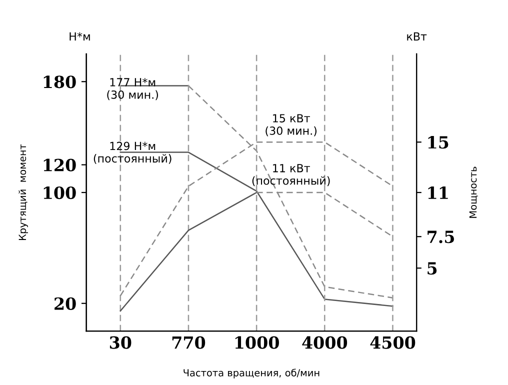 This screenshot has width=508, height=385. I want to click on annotation: 15 кВт (30 мин.), so click(291, 125).